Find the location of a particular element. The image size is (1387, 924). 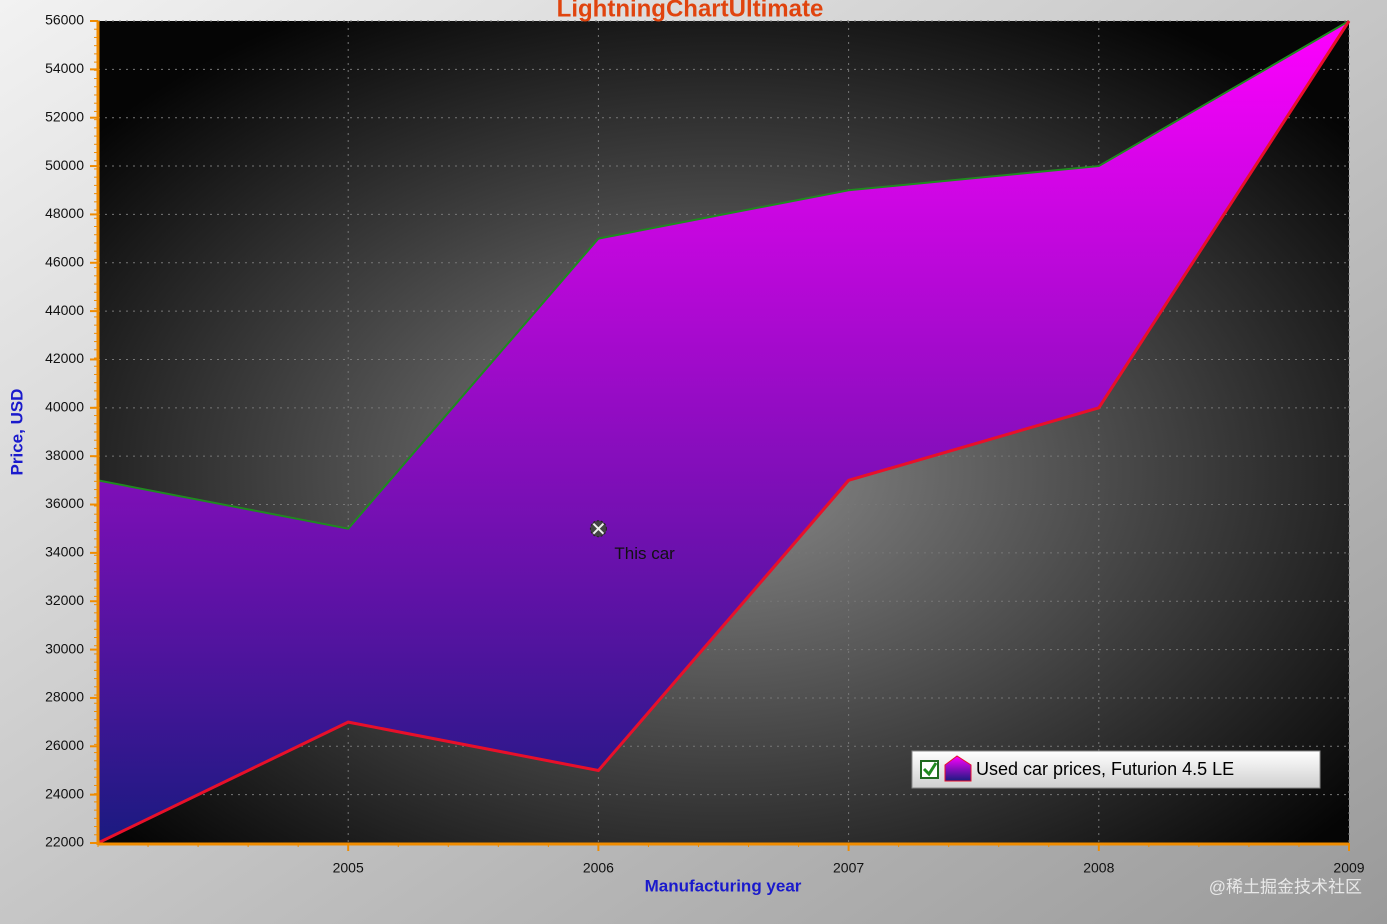

x-tick-label: 2006 is located at coordinates (598, 868).